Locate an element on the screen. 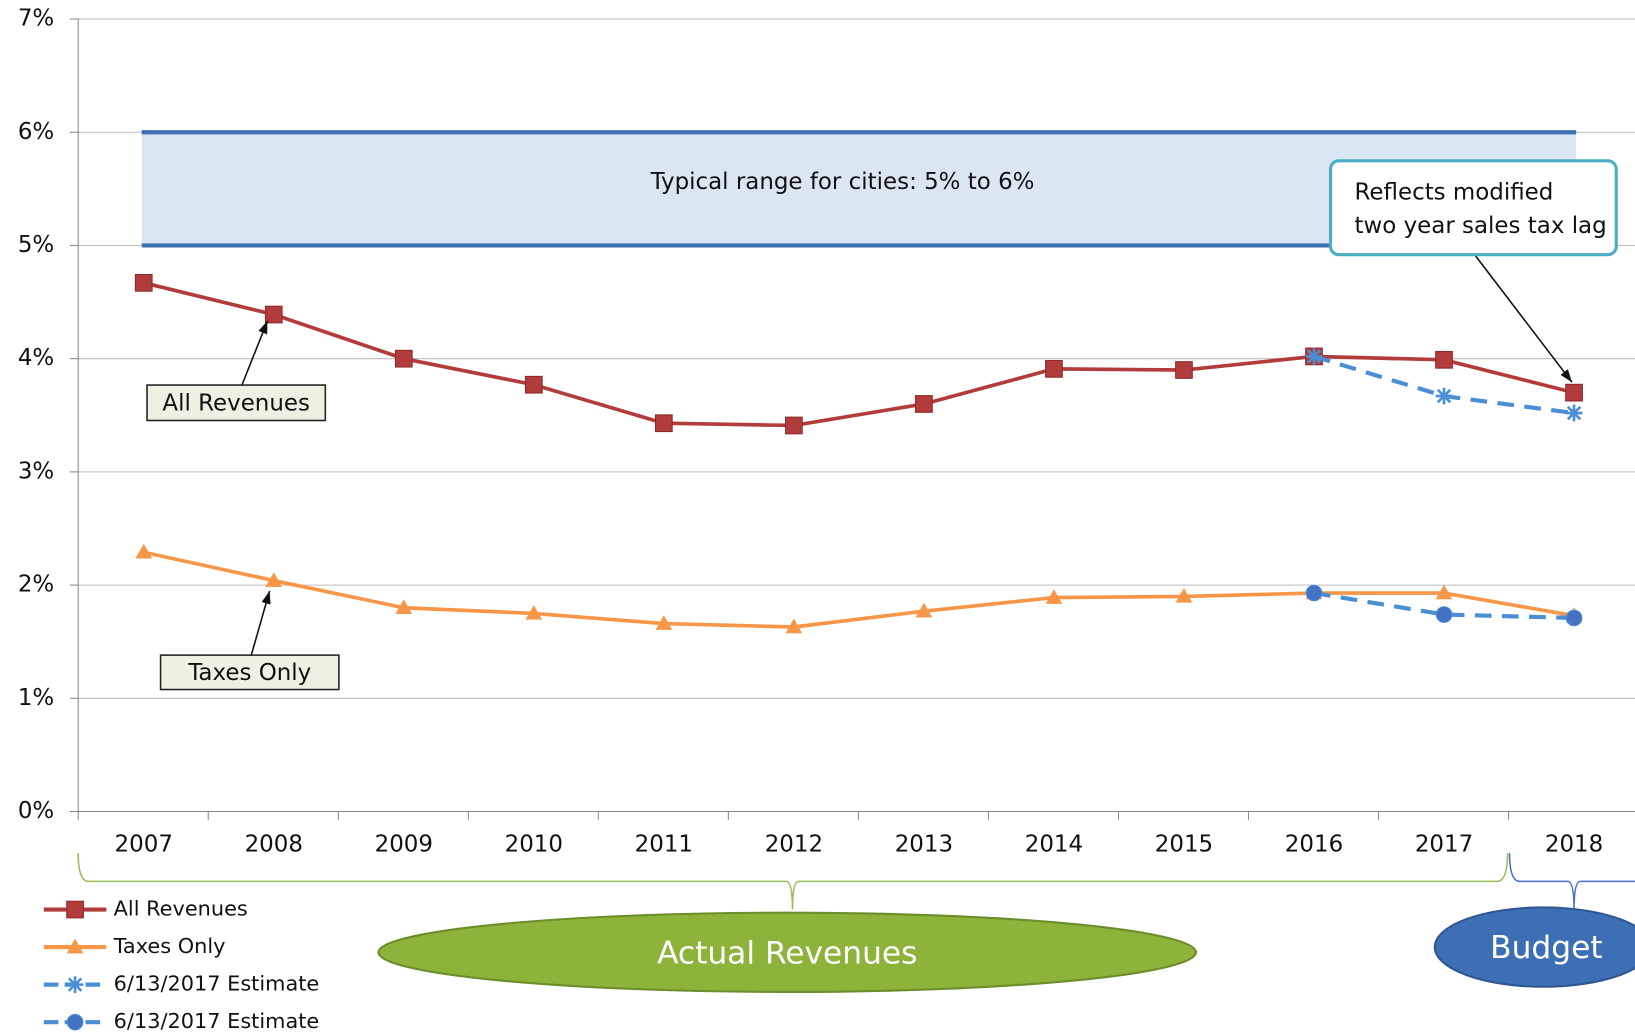 This screenshot has height=1036, width=1635. callout-taxes-only: Taxes Only is located at coordinates (249, 673).